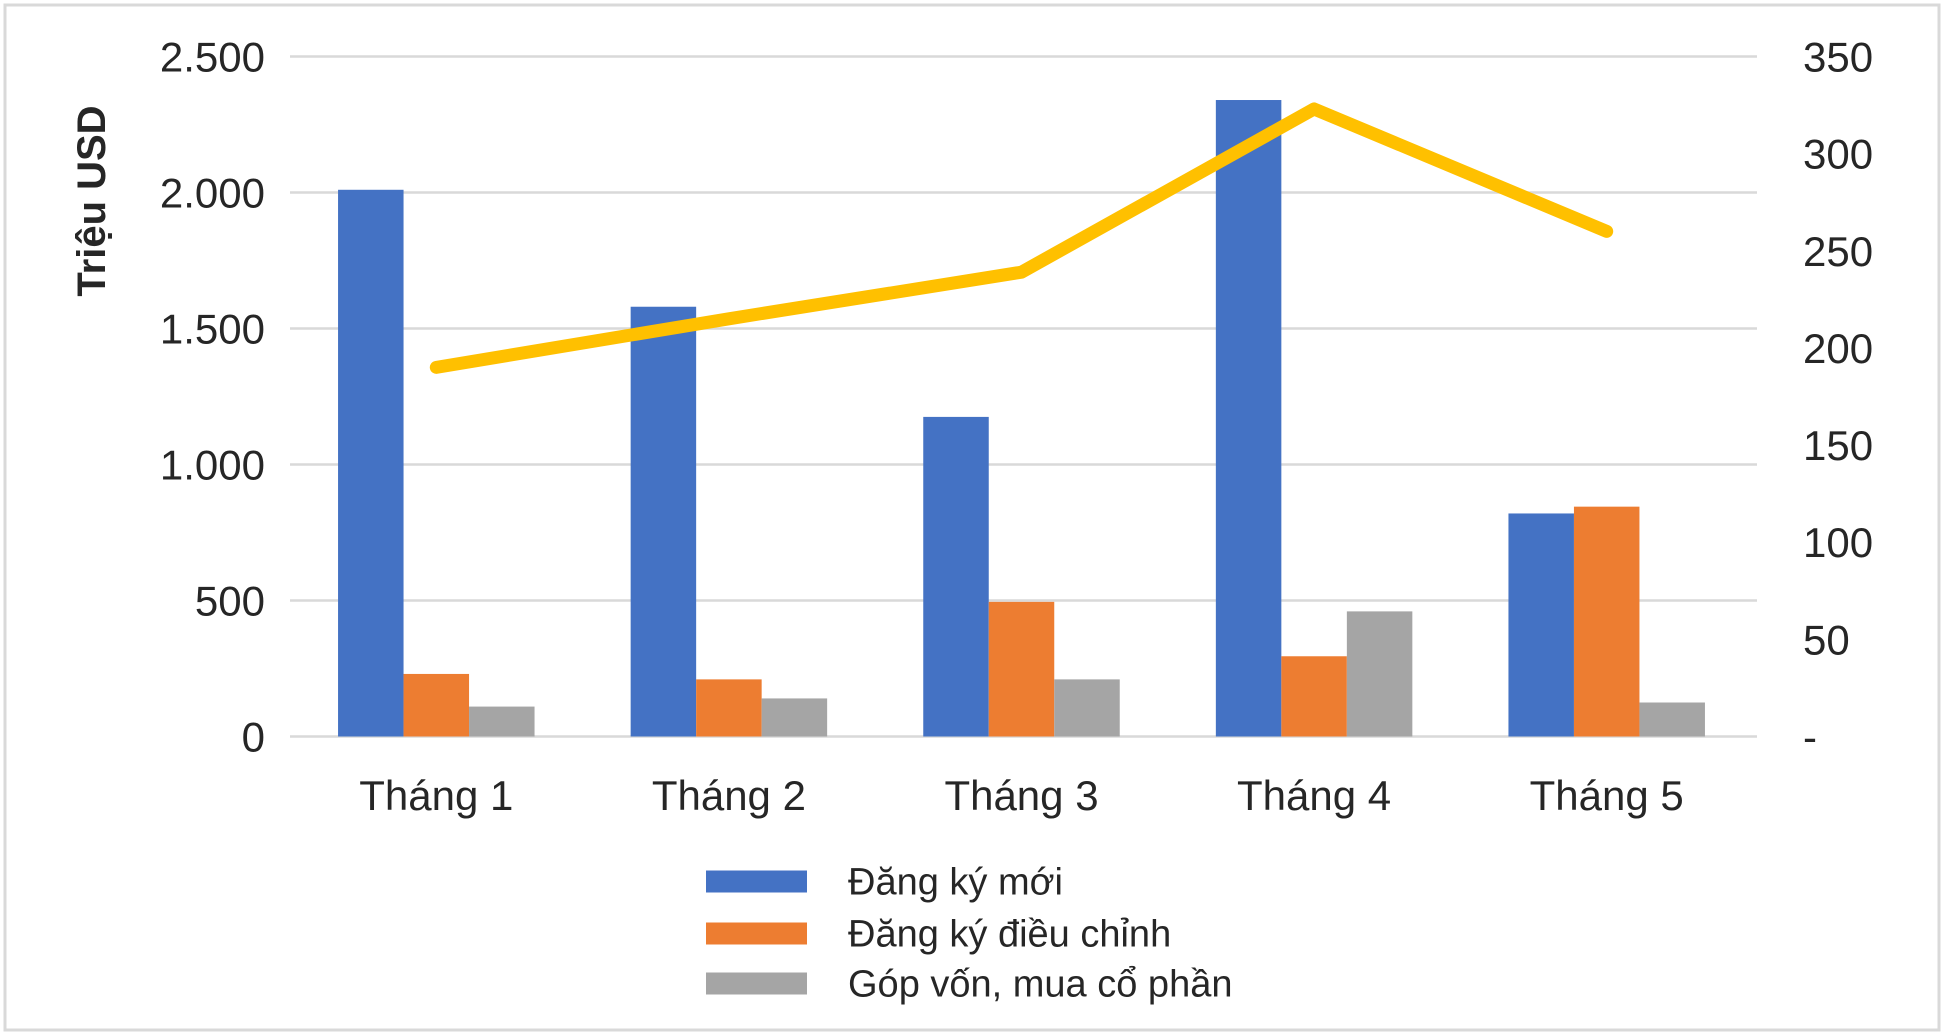  Describe the element at coordinates (1606, 621) in the screenshot. I see `bar-series2-cat5` at that location.